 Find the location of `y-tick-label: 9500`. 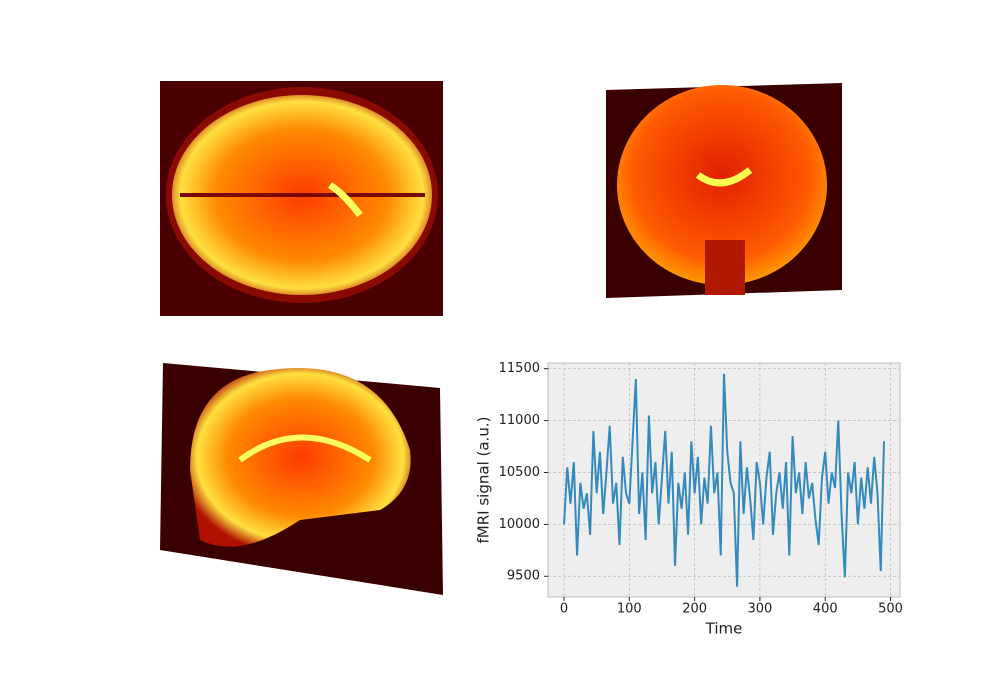

y-tick-label: 9500 is located at coordinates (523, 576).